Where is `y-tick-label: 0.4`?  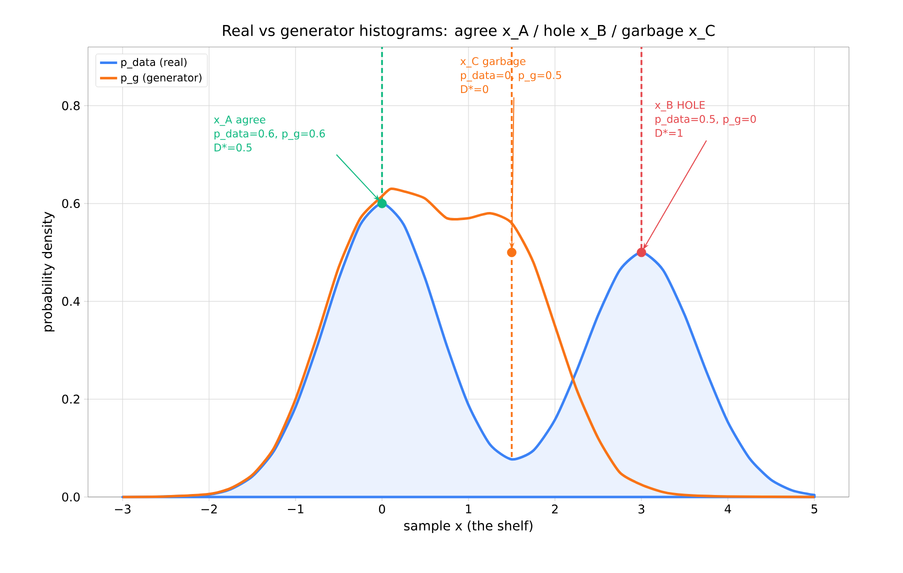 y-tick-label: 0.4 is located at coordinates (71, 301).